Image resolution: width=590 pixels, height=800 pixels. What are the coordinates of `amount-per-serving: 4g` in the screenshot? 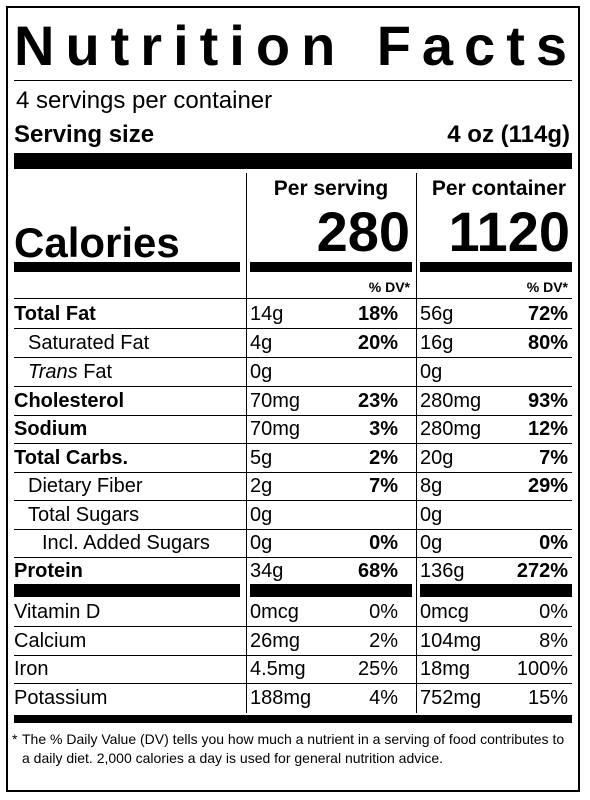 It's located at (261, 343).